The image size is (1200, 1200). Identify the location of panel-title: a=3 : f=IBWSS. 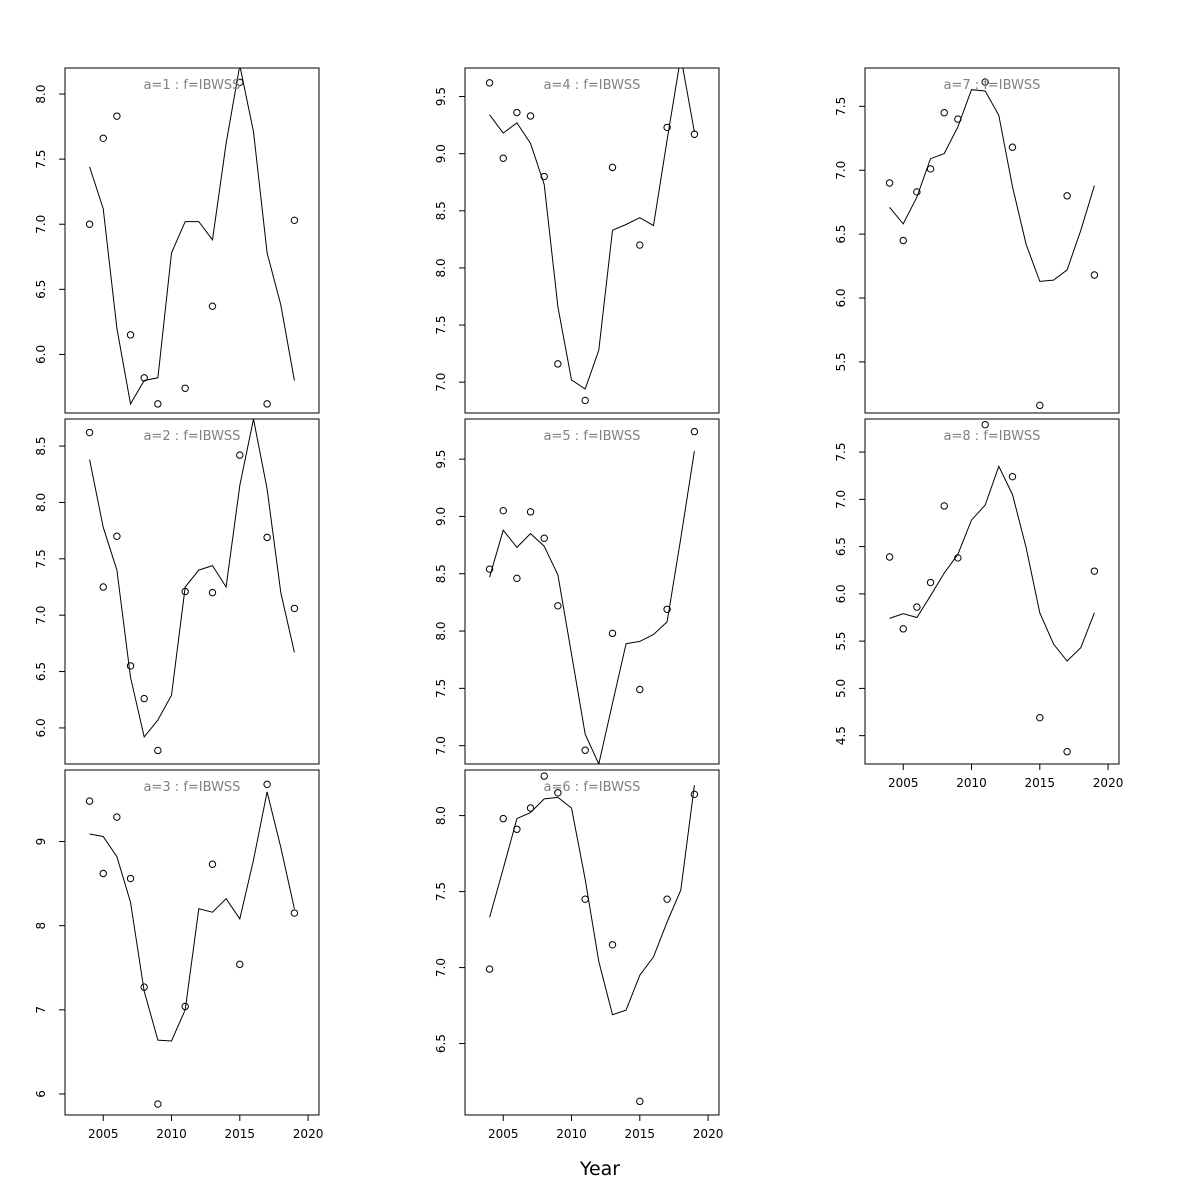
(192, 787).